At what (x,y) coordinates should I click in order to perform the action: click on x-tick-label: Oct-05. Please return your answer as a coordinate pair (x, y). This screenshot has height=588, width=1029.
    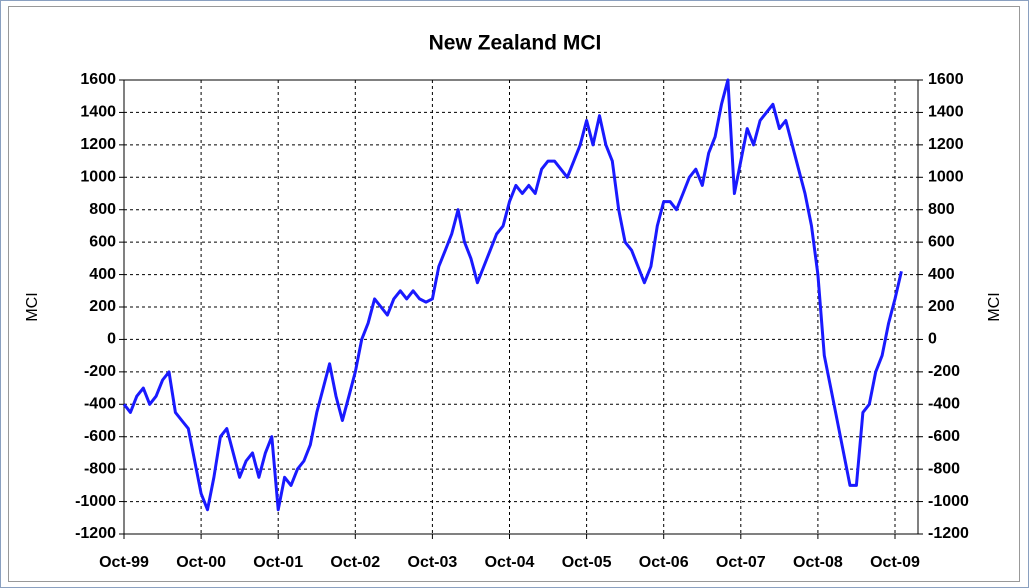
    Looking at the image, I should click on (587, 562).